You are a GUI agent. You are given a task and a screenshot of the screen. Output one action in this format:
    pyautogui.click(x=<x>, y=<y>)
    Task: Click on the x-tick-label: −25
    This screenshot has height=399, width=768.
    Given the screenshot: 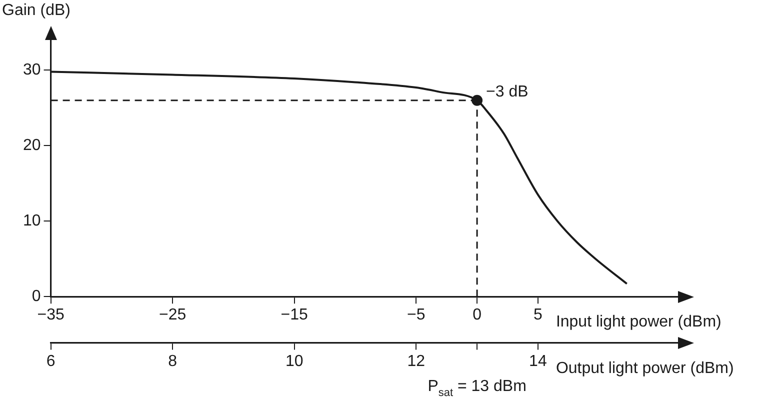 What is the action you would take?
    pyautogui.click(x=172, y=315)
    